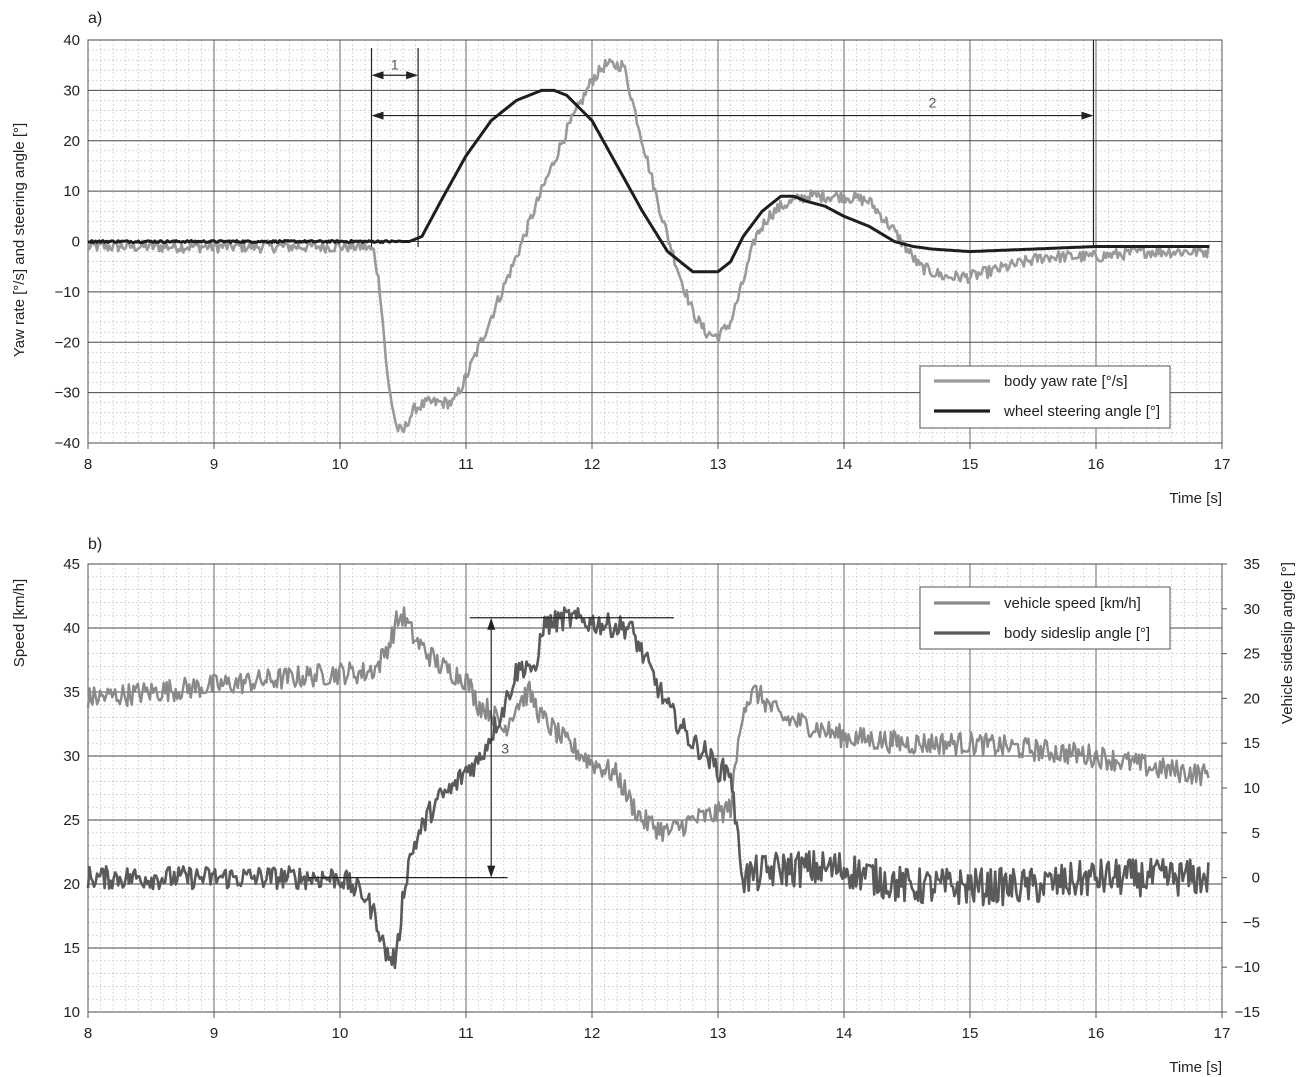 This screenshot has width=1307, height=1077. Describe the element at coordinates (1222, 464) in the screenshot. I see `a-x-tick-label: 17` at that location.